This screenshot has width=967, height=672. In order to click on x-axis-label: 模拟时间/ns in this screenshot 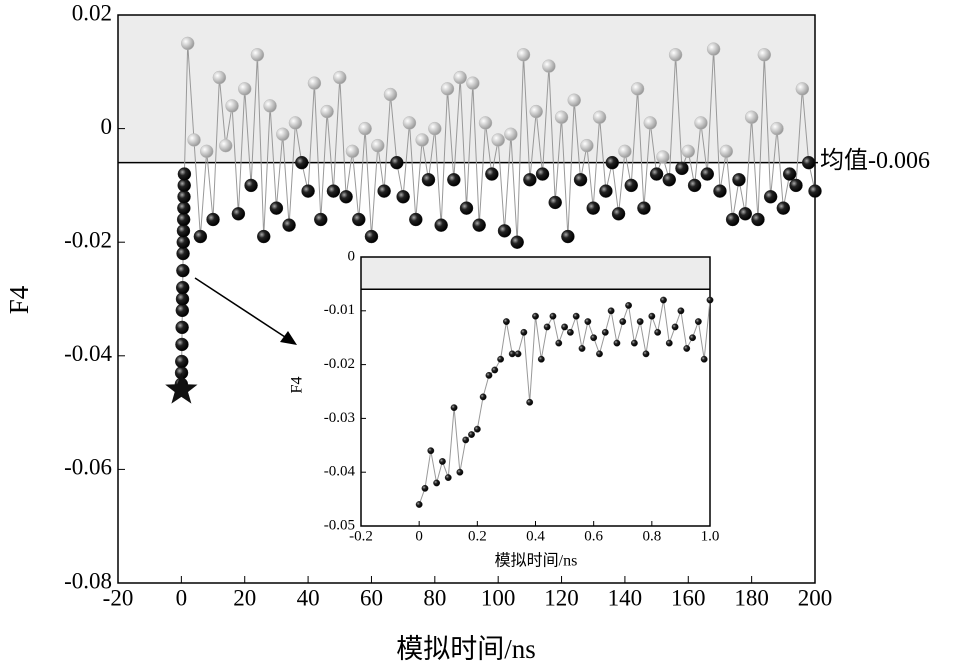, I will do `click(536, 561)`.